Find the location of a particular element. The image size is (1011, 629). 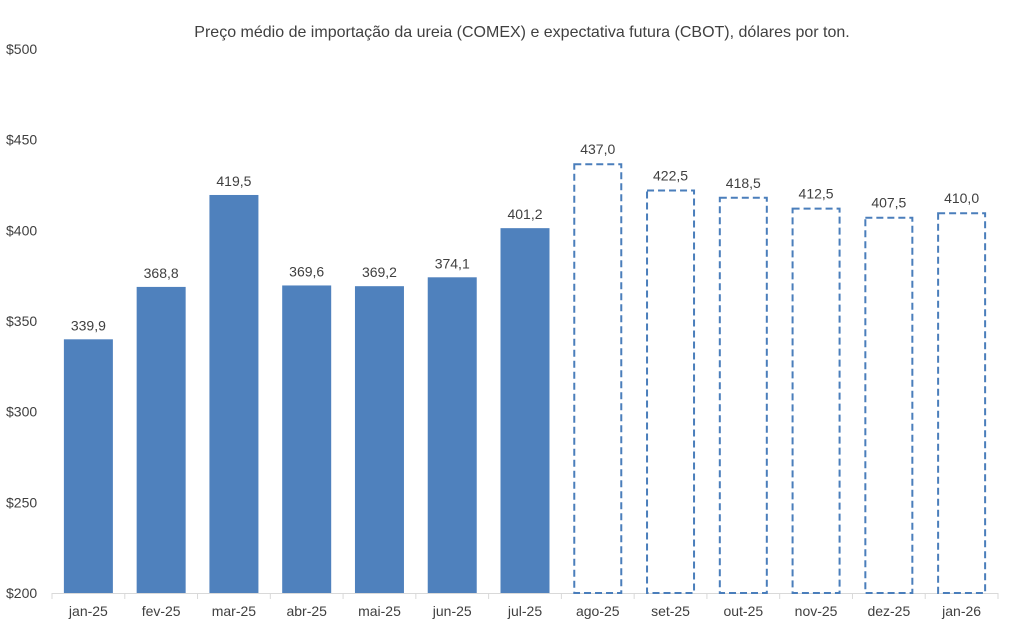

x-tick-label: set-25 is located at coordinates (670, 611).